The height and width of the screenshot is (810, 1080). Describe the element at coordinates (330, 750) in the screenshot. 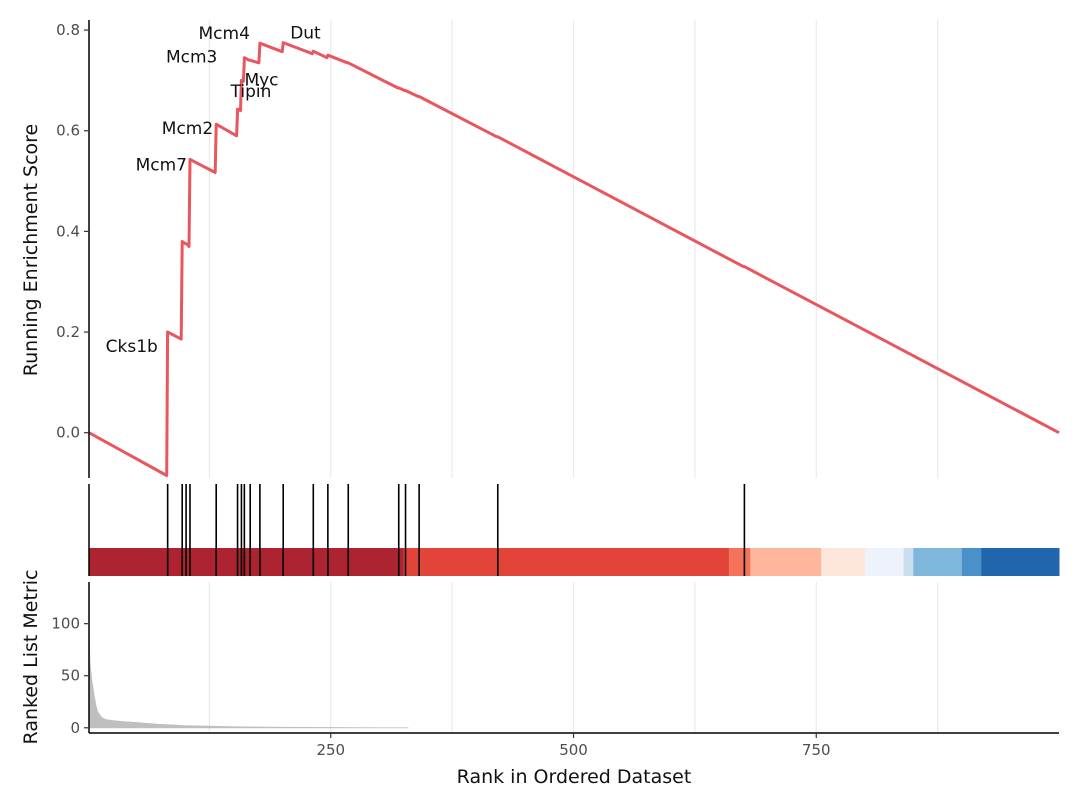

I see `x-tick-label: 250` at that location.